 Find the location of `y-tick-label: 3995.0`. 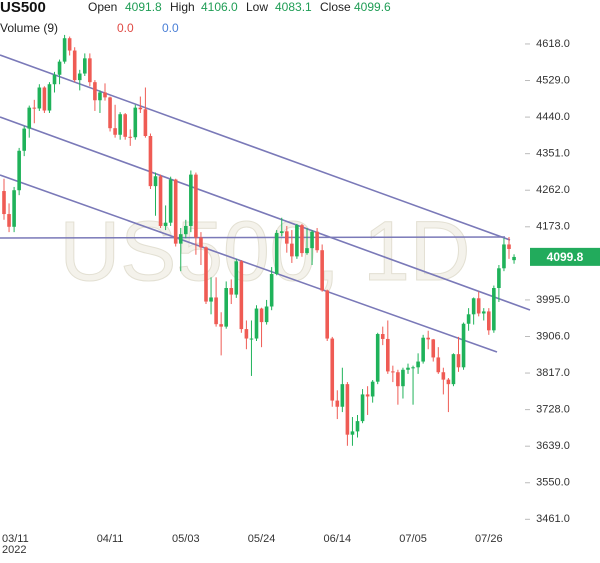

y-tick-label: 3995.0 is located at coordinates (553, 300).